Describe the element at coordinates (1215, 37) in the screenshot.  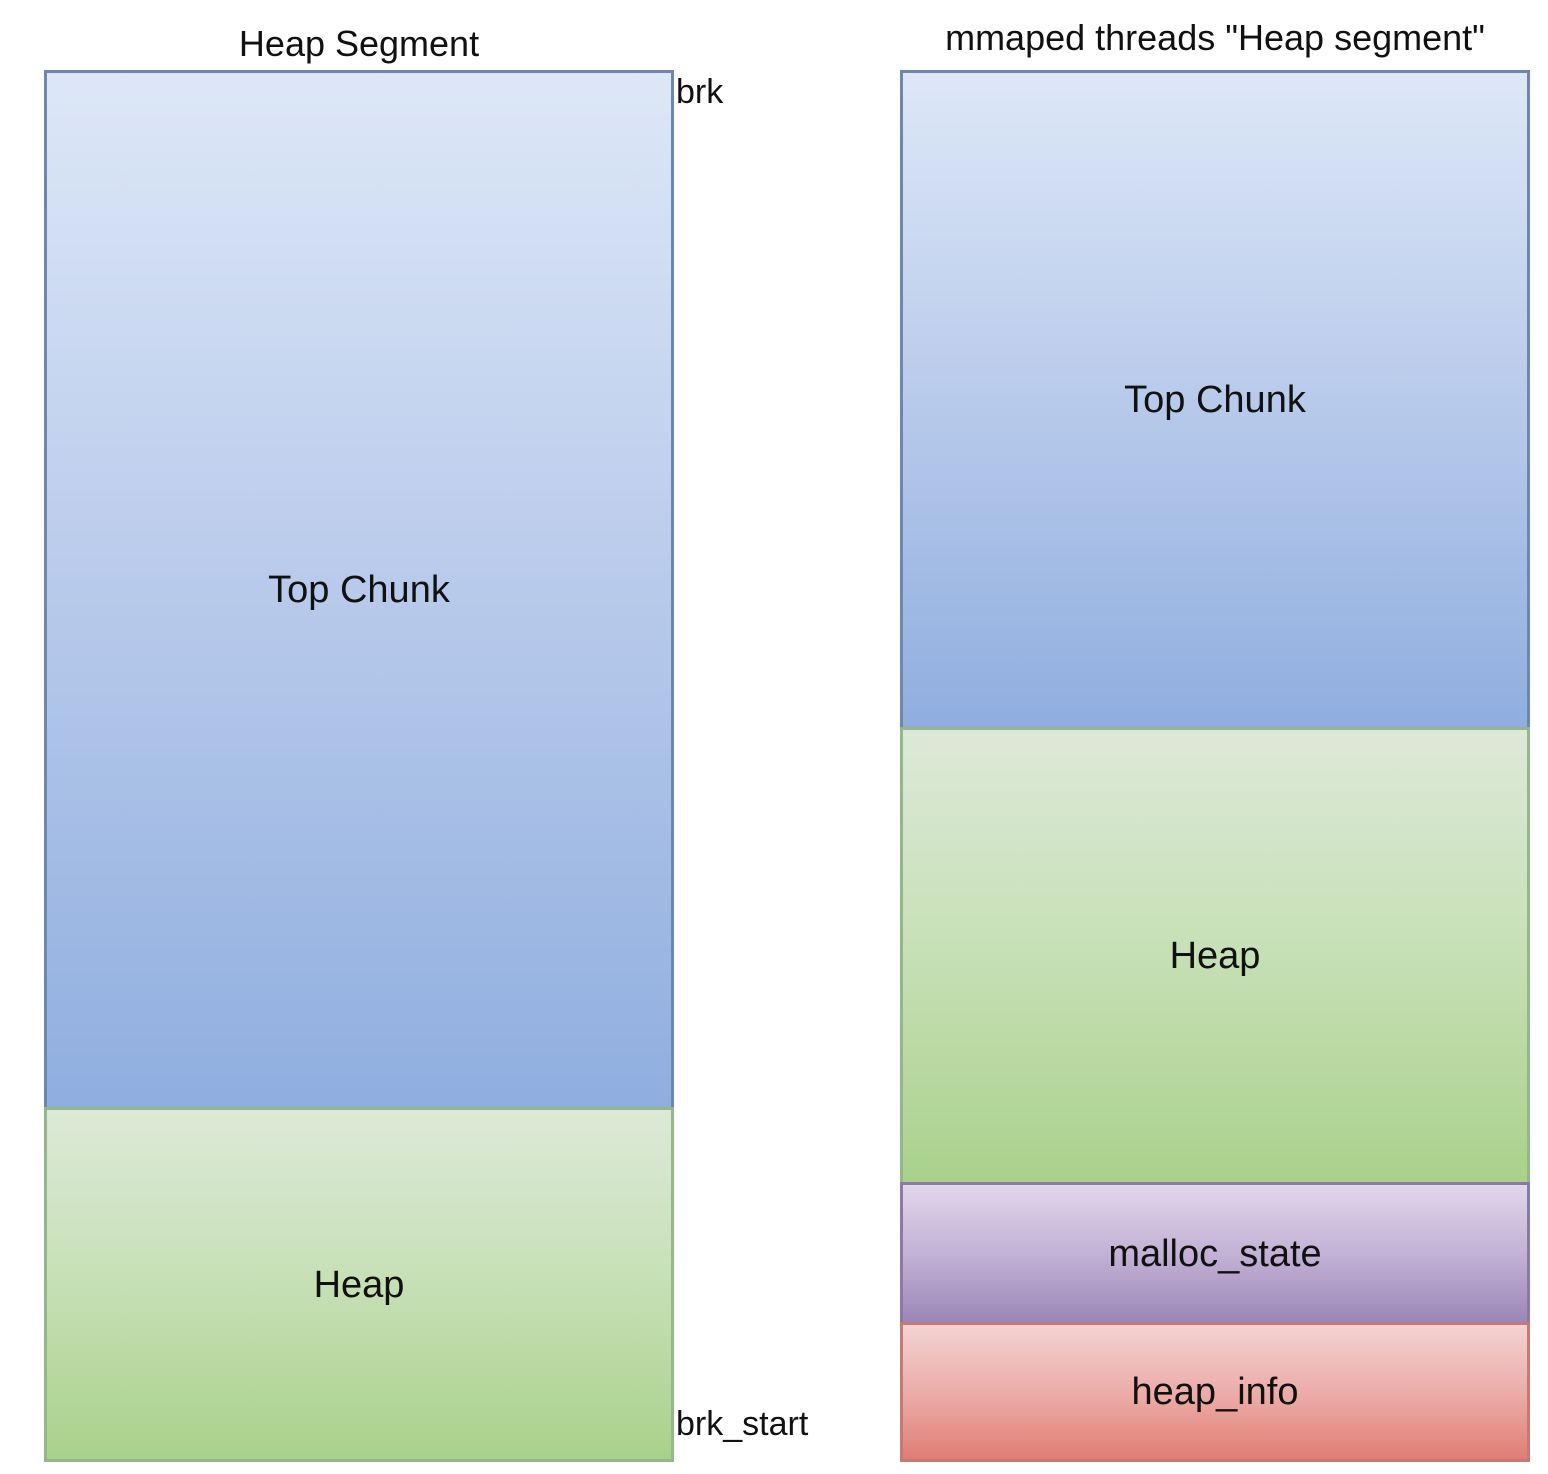
I see `mmaped-heap-segment-title: mmaped threads "Heap segment"` at that location.